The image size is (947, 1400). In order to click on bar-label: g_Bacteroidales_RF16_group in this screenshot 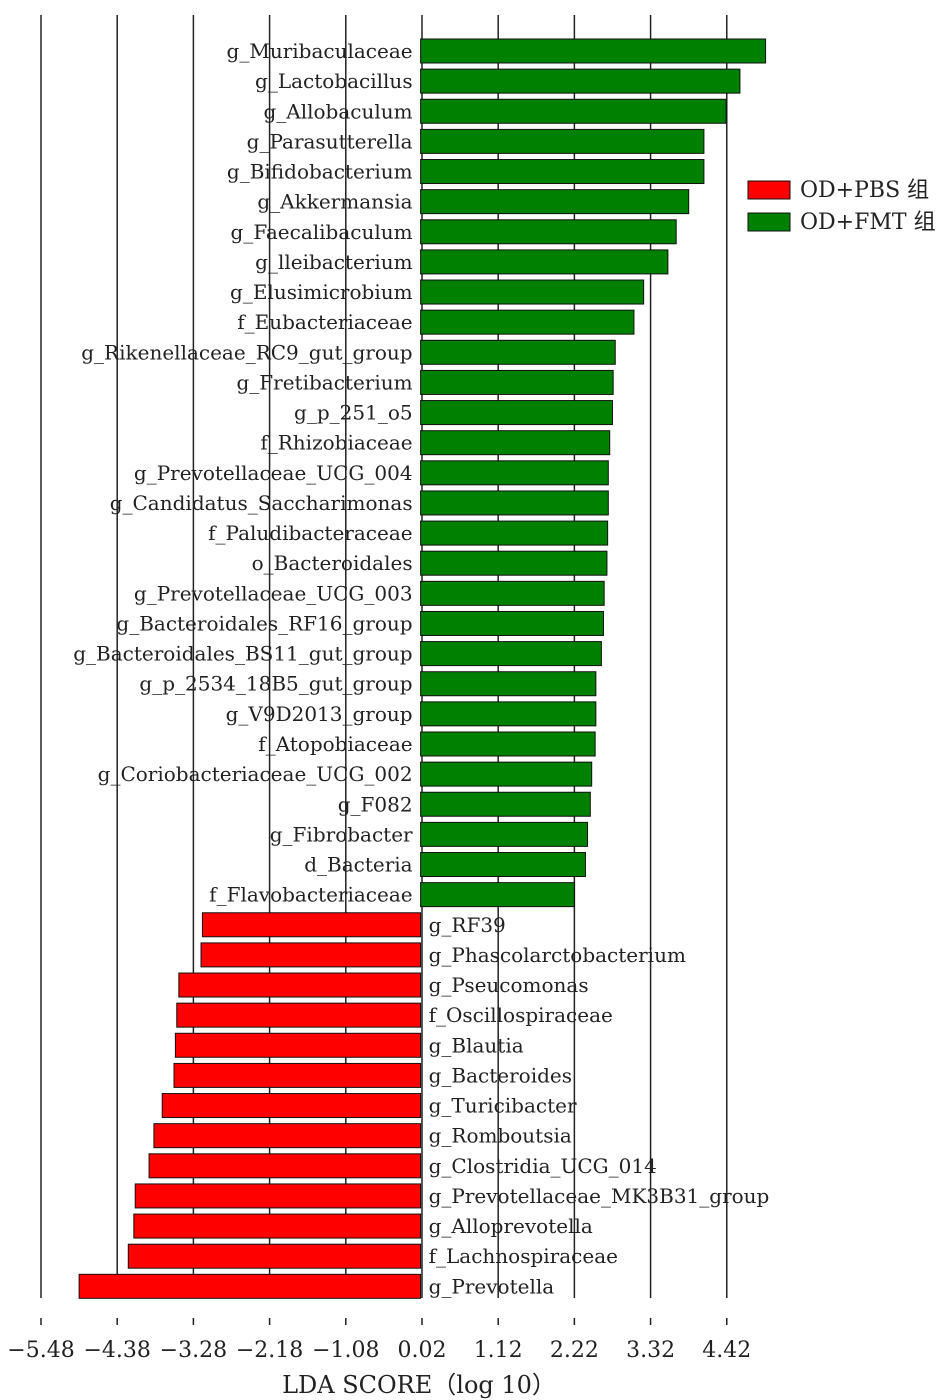, I will do `click(264, 623)`.